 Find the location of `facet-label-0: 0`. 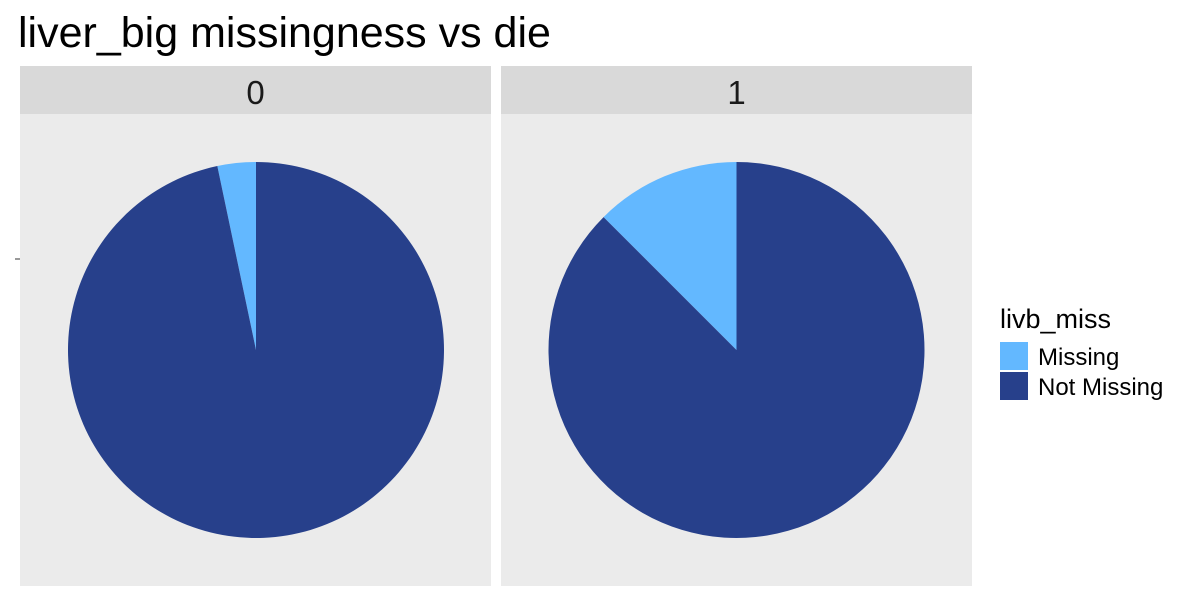

facet-label-0: 0 is located at coordinates (255, 92).